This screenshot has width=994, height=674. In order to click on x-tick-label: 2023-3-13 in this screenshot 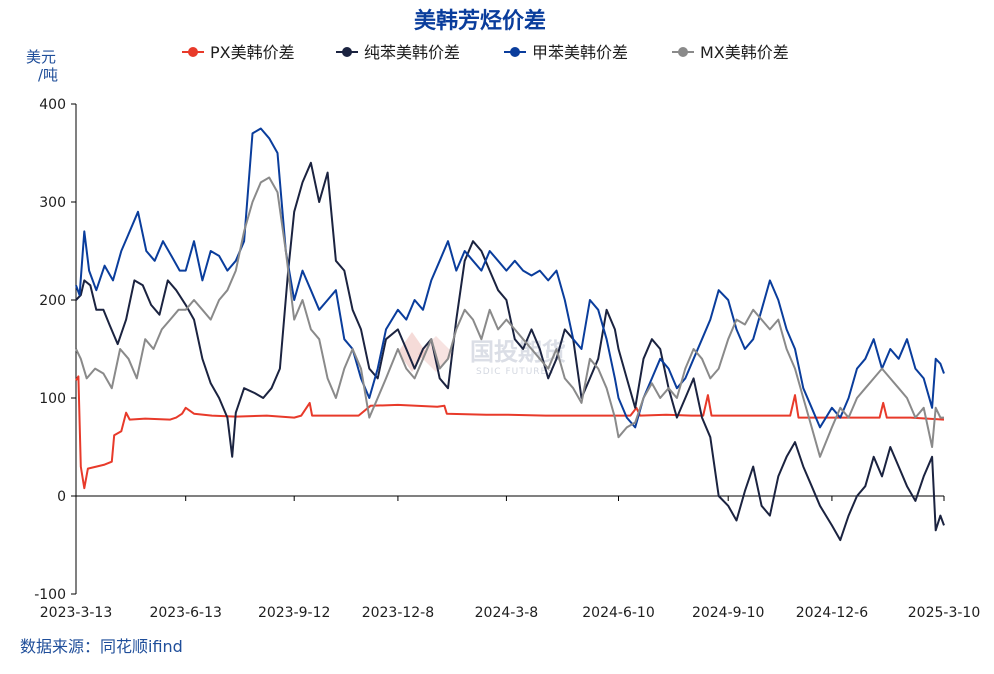, I will do `click(76, 613)`.